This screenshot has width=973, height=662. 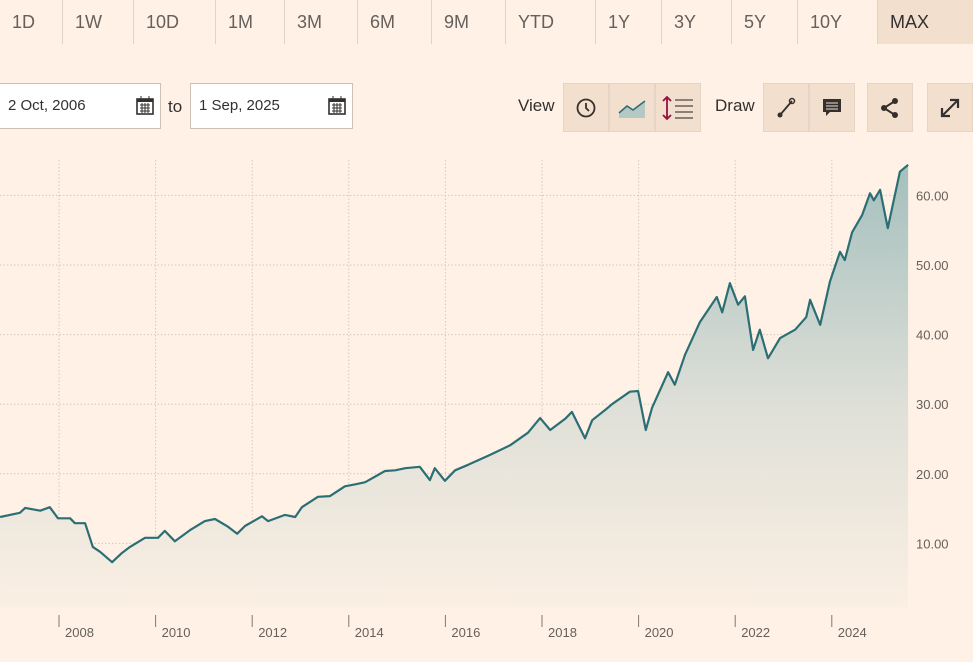 What do you see at coordinates (932, 474) in the screenshot?
I see `y-tick-label: 20.00` at bounding box center [932, 474].